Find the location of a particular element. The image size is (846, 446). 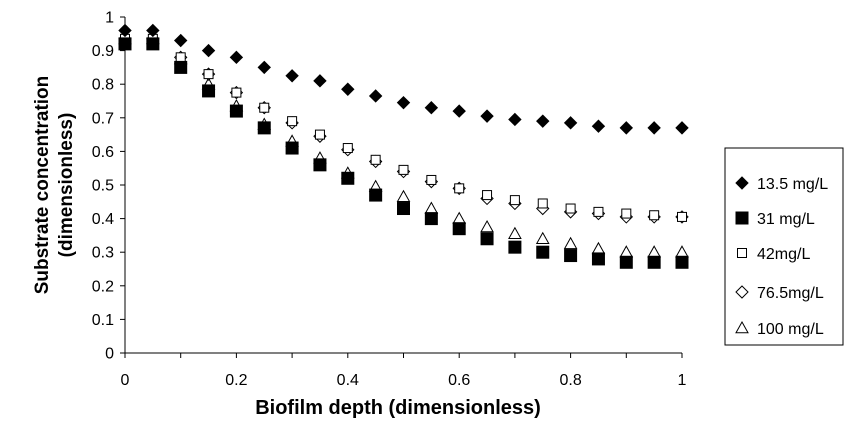

legend-label: 76.5mg/L is located at coordinates (790, 293).